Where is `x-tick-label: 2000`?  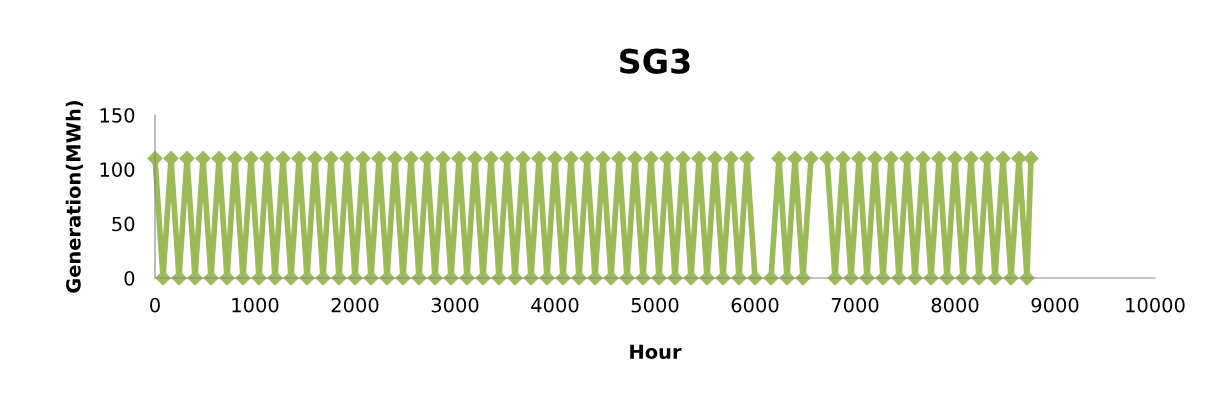 x-tick-label: 2000 is located at coordinates (355, 305).